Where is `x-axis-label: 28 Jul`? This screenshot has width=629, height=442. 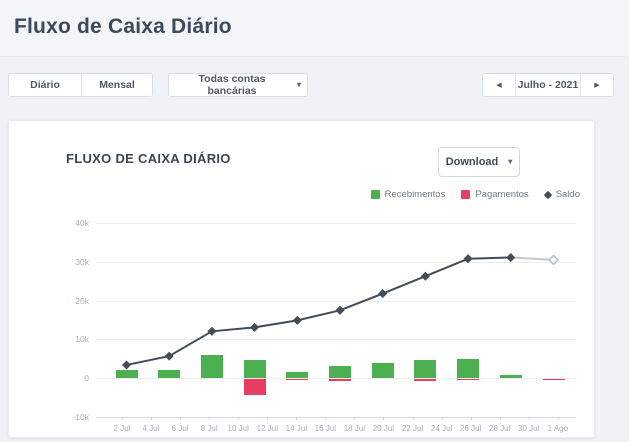 x-axis-label: 28 Jul is located at coordinates (500, 428).